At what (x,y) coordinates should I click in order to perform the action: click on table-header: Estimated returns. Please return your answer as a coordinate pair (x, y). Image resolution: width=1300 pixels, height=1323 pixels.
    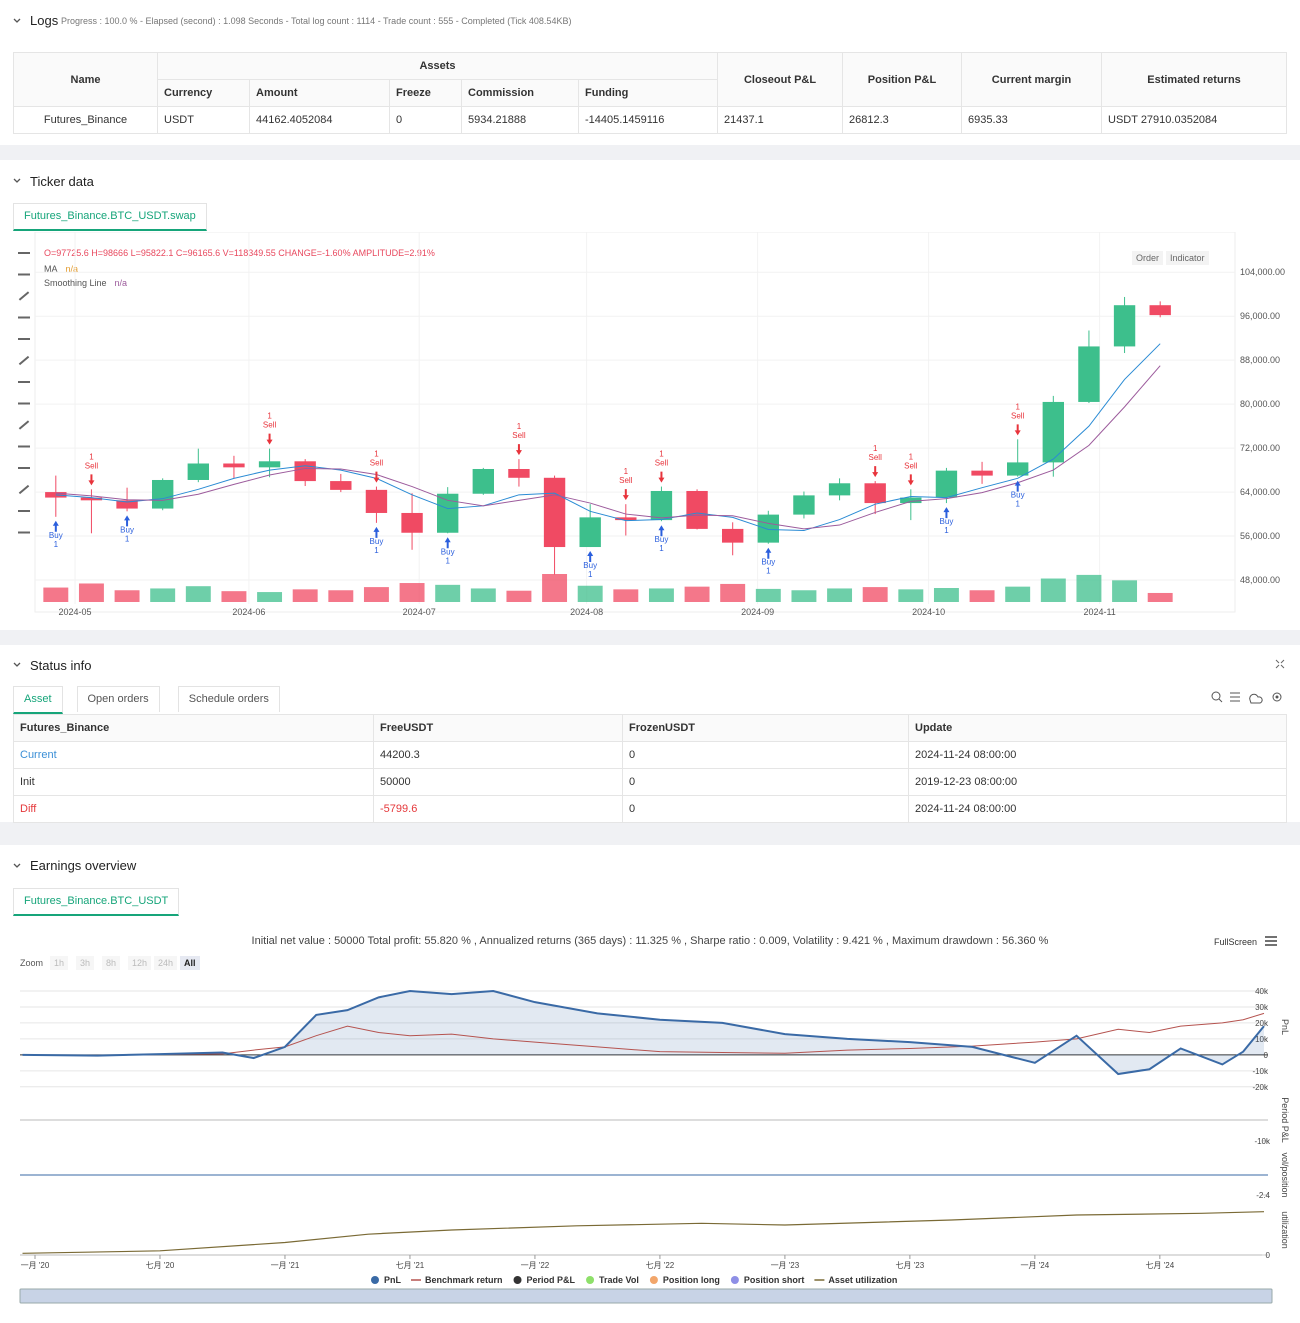
    Looking at the image, I should click on (1194, 79).